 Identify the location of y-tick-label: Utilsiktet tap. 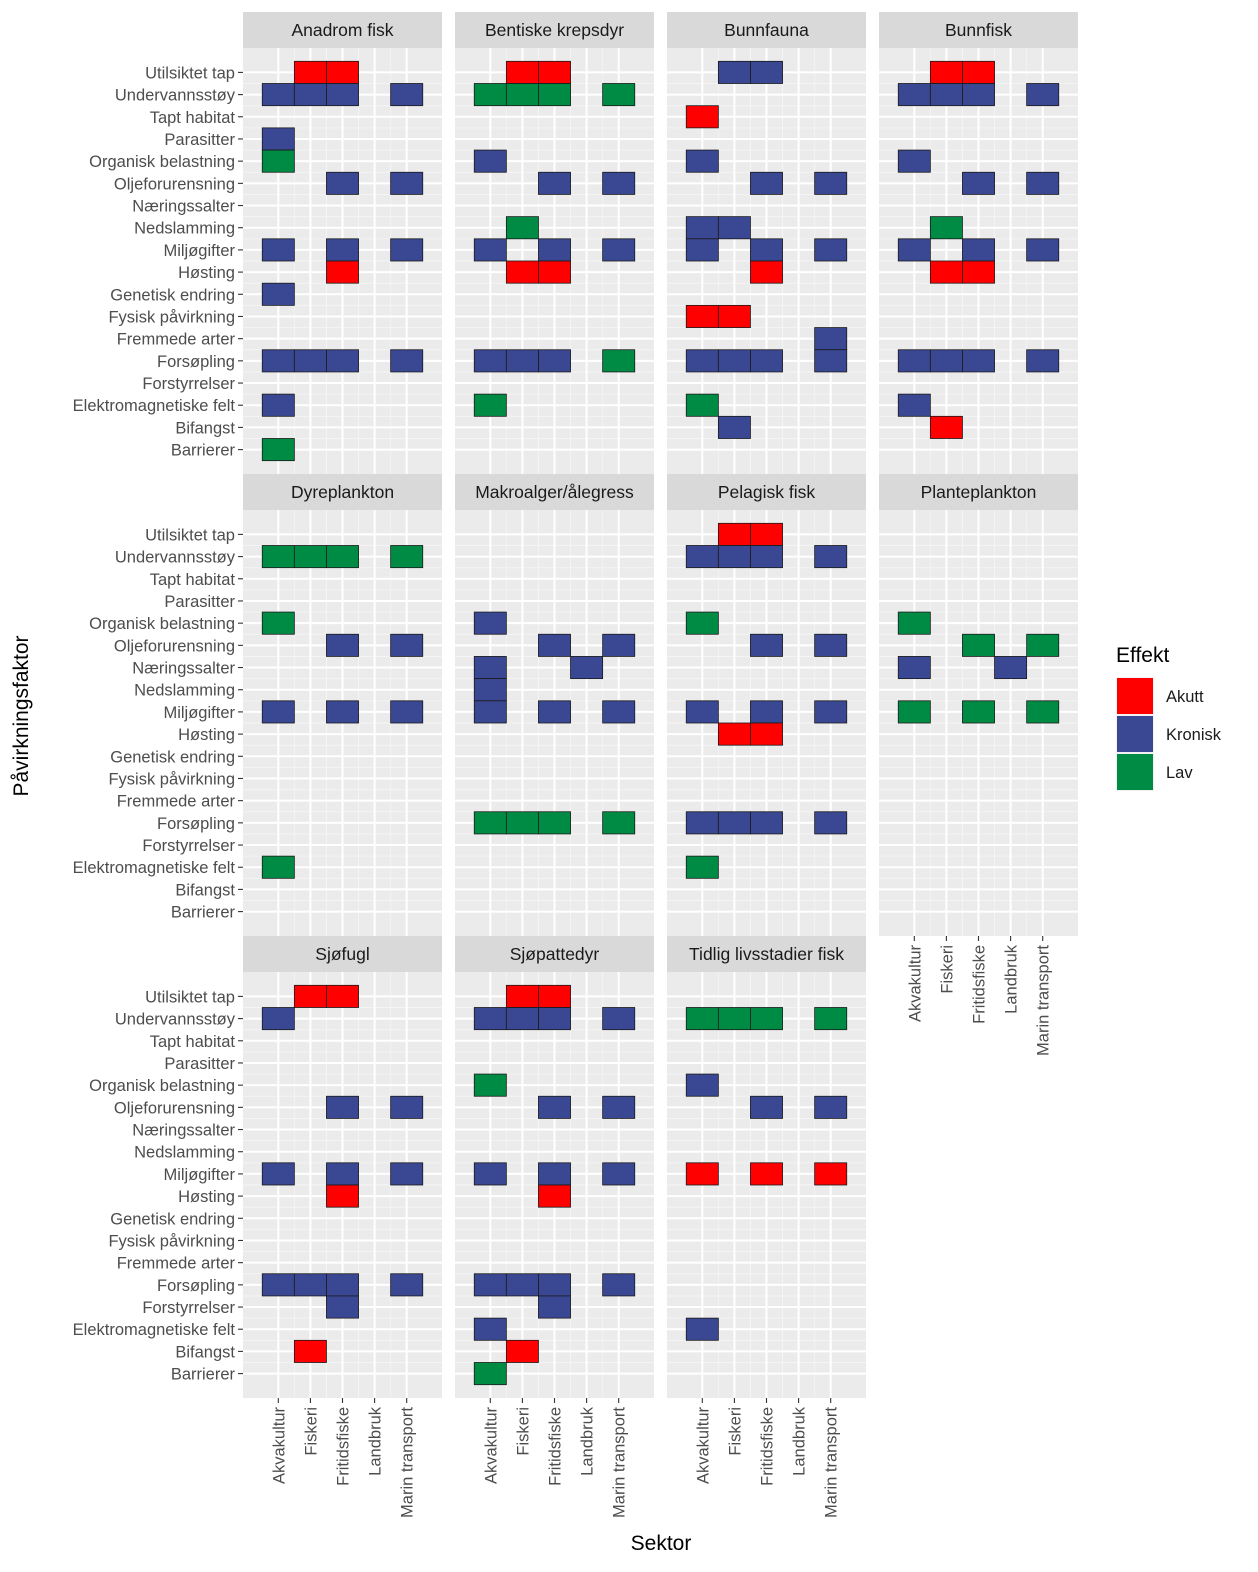
(190, 73).